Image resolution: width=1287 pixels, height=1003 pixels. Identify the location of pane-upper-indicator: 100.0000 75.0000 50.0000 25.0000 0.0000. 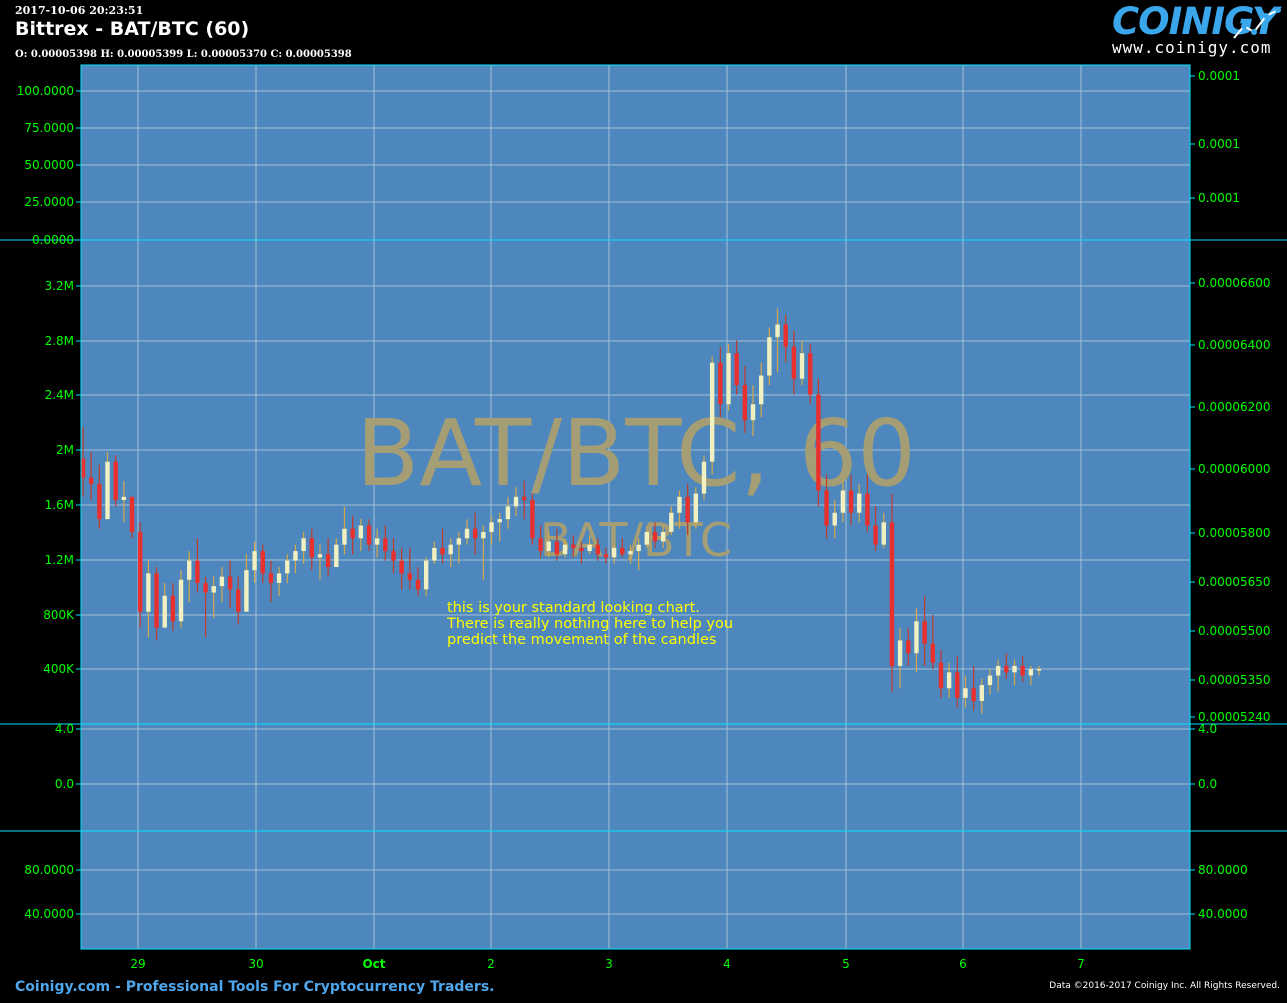
(49, 165).